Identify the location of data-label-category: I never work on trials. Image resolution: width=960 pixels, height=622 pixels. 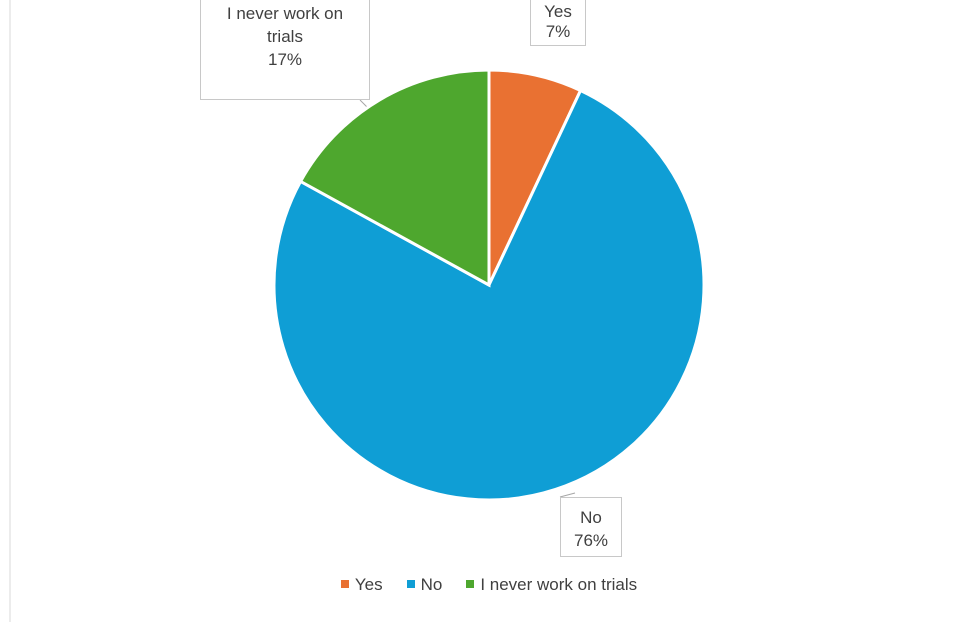
(285, 25).